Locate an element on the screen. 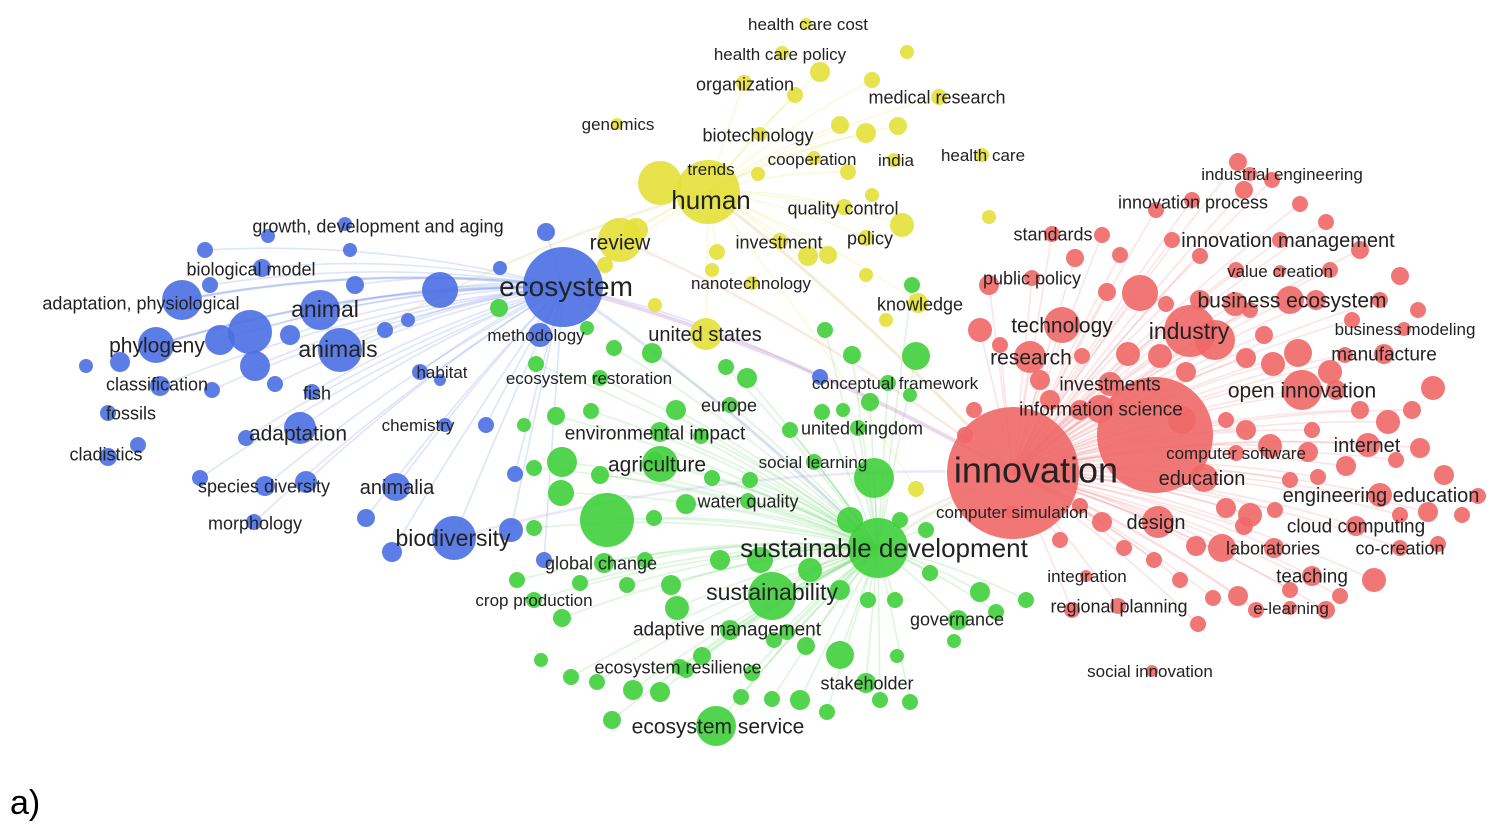 This screenshot has height=836, width=1504. yellow-keyword-label: health care policy is located at coordinates (780, 54).